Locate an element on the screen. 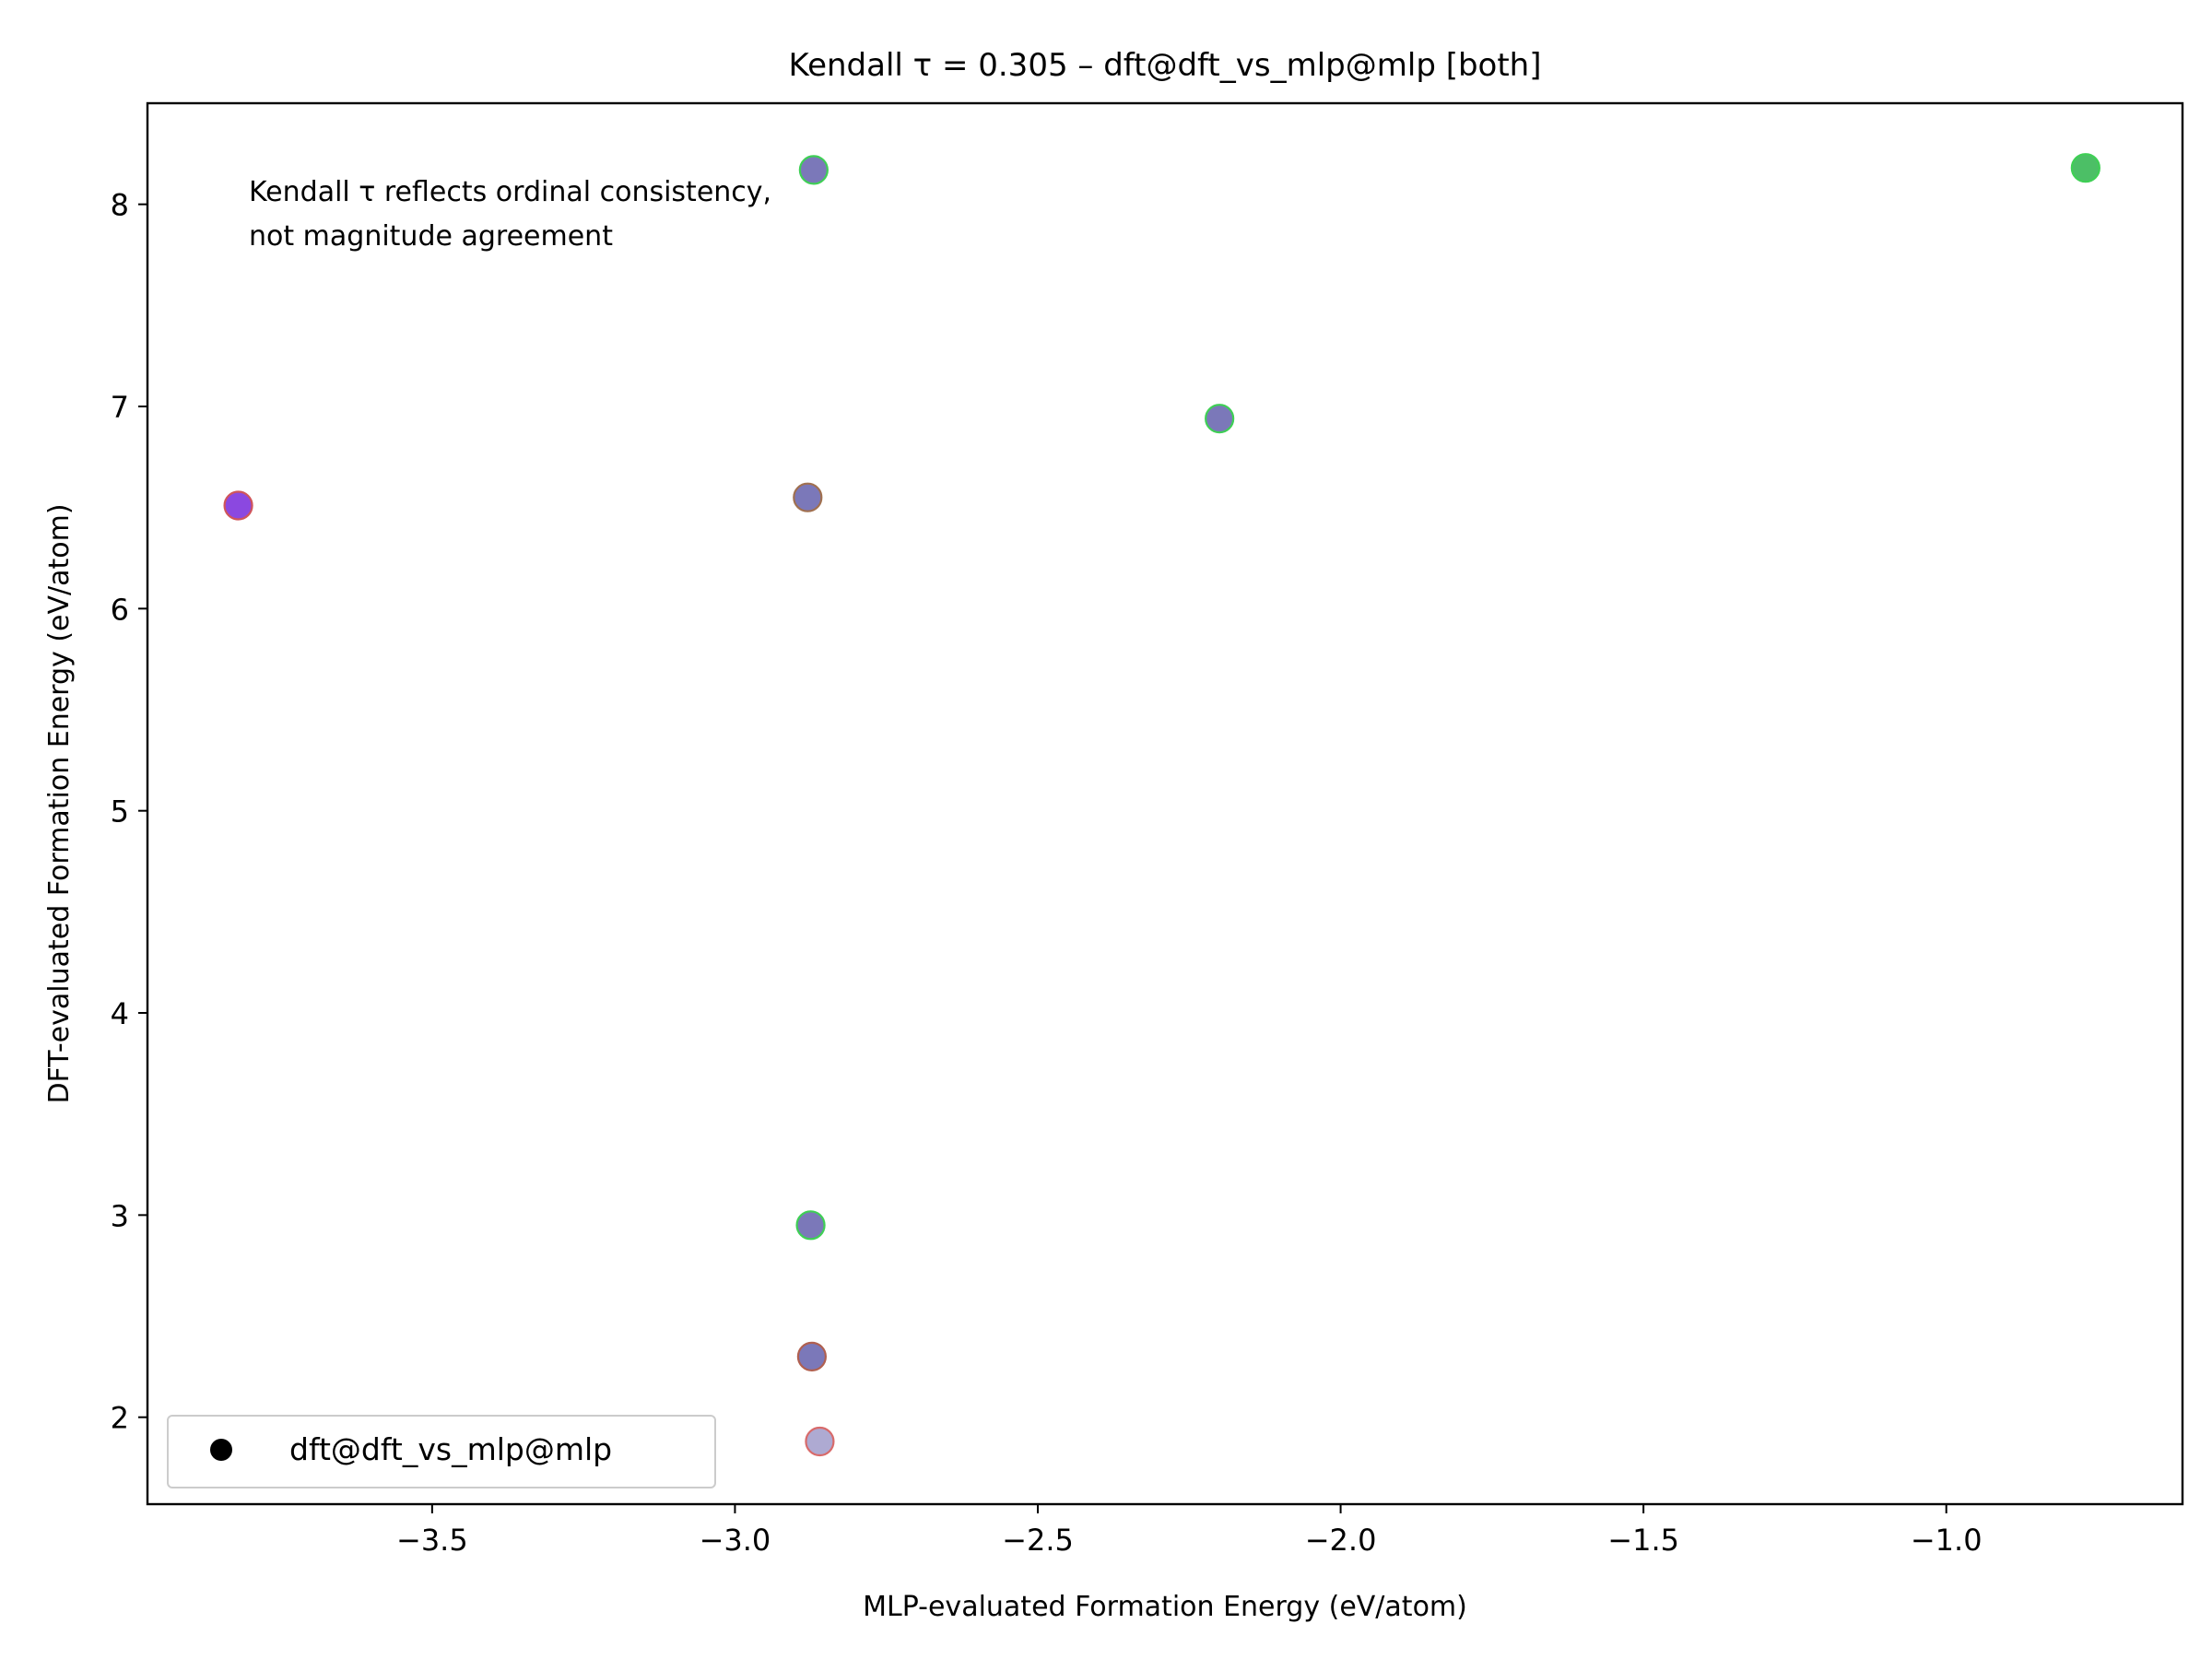  legend-marker is located at coordinates (221, 1450).